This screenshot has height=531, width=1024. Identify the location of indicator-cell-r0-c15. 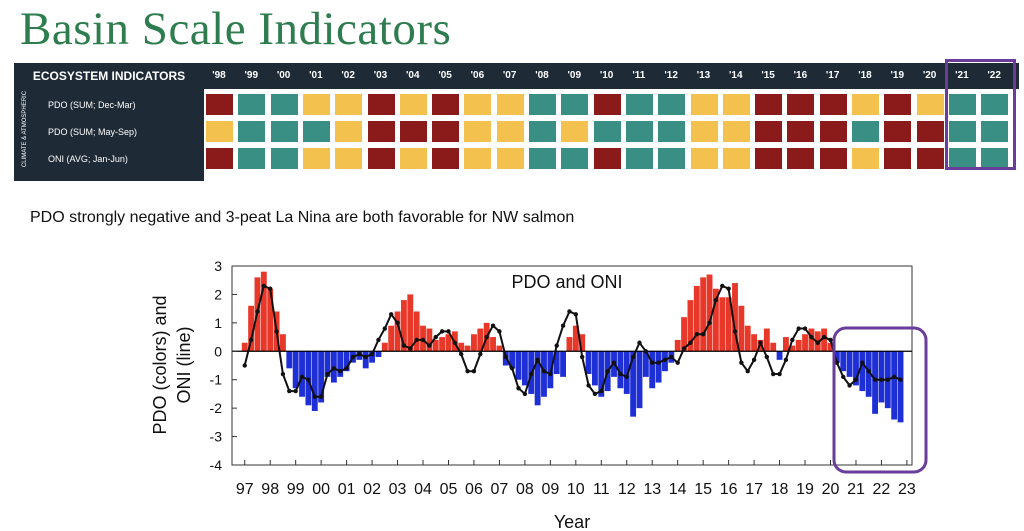
(704, 104).